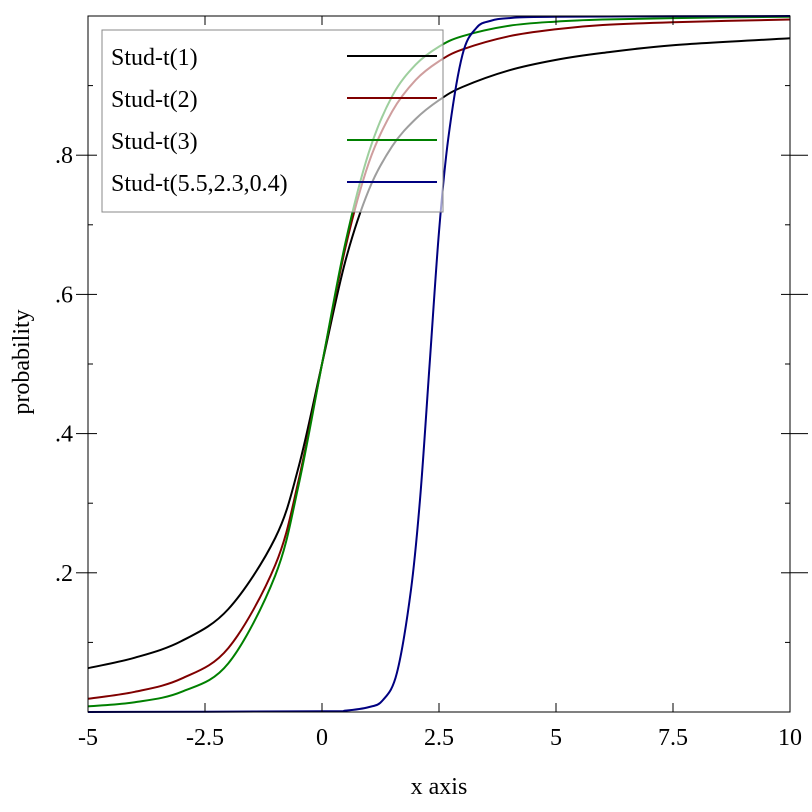  Describe the element at coordinates (199, 184) in the screenshot. I see `legend-label: Stud-t(5.5,2.3,0.4)` at that location.